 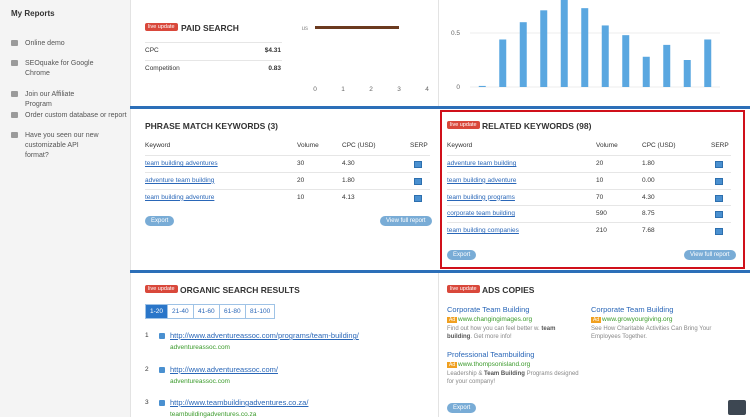 What do you see at coordinates (601, 214) in the screenshot?
I see `volume: 590` at bounding box center [601, 214].